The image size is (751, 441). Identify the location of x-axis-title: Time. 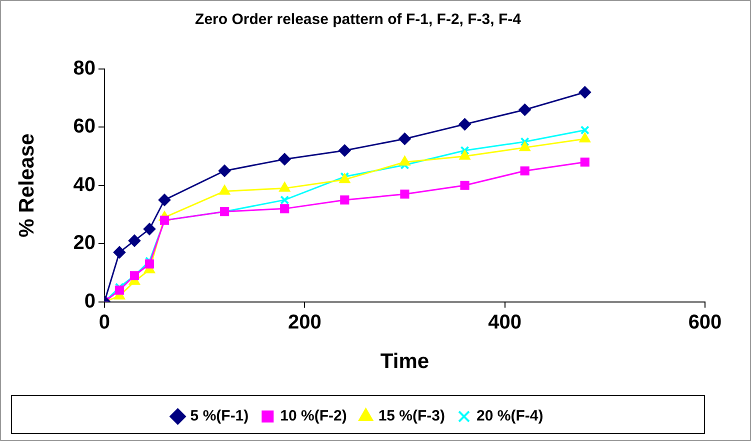
(405, 362).